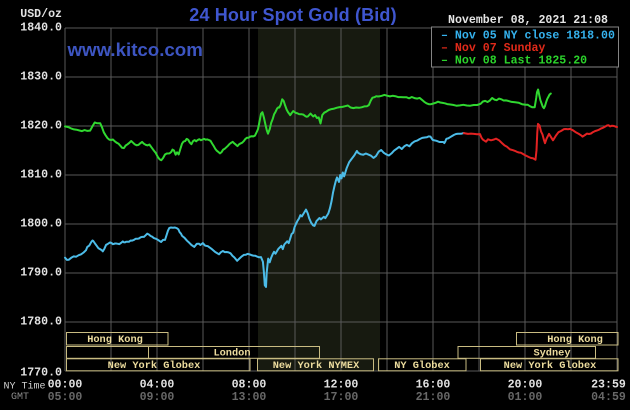  I want to click on svg-text: Sydney, so click(551, 354).